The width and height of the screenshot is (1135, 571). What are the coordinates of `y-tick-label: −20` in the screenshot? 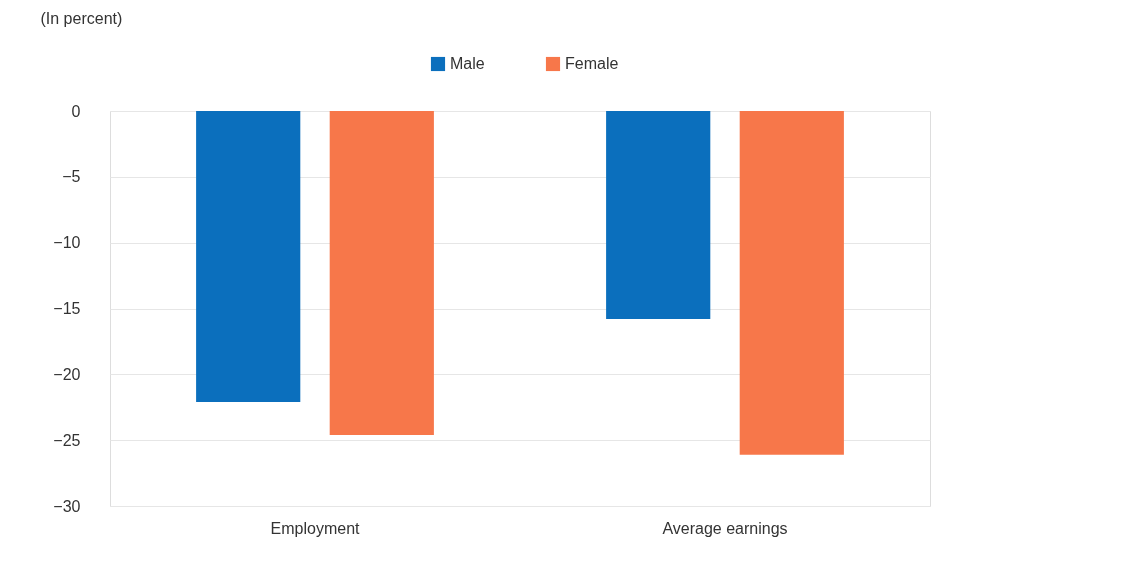 It's located at (67, 374).